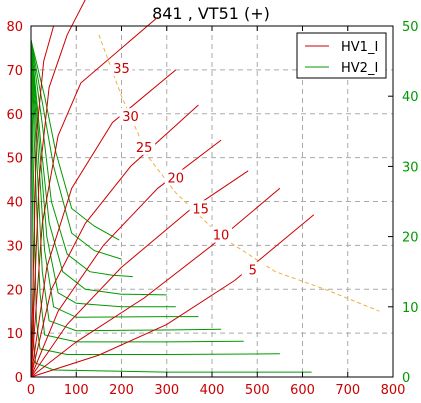 The width and height of the screenshot is (421, 403). Describe the element at coordinates (14, 246) in the screenshot. I see `y-left-tick-label: 30` at that location.